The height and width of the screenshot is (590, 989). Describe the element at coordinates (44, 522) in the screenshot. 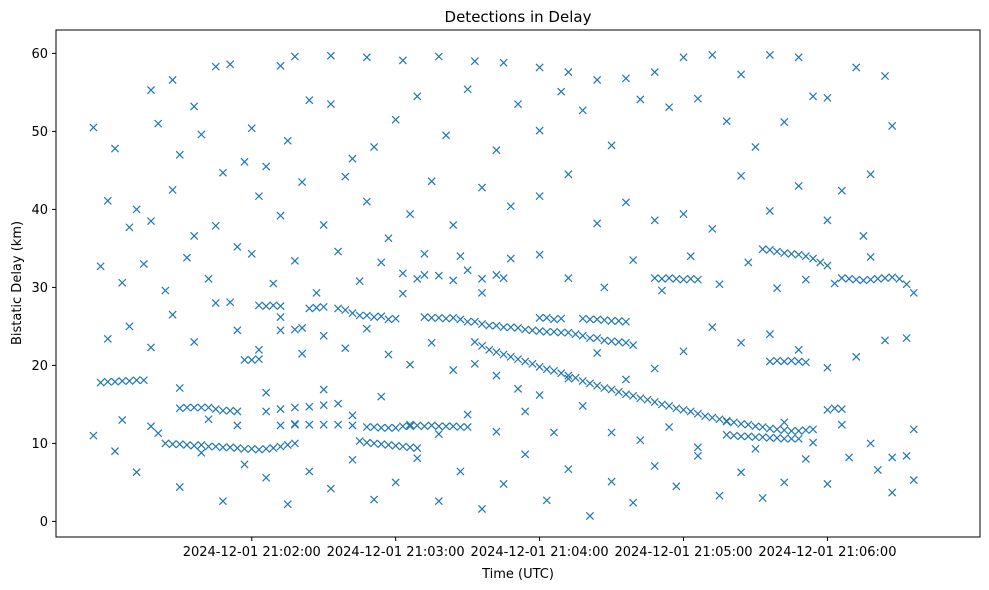

I see `y-tick-label: 0` at that location.